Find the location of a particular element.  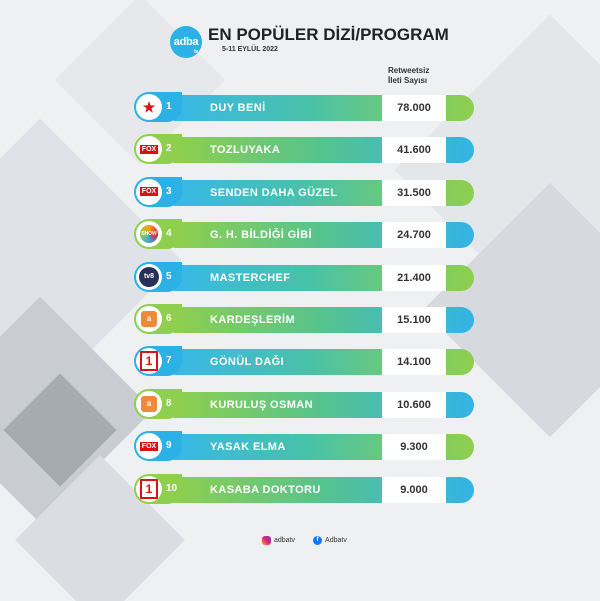

instagram-link: adbatv is located at coordinates (278, 540).